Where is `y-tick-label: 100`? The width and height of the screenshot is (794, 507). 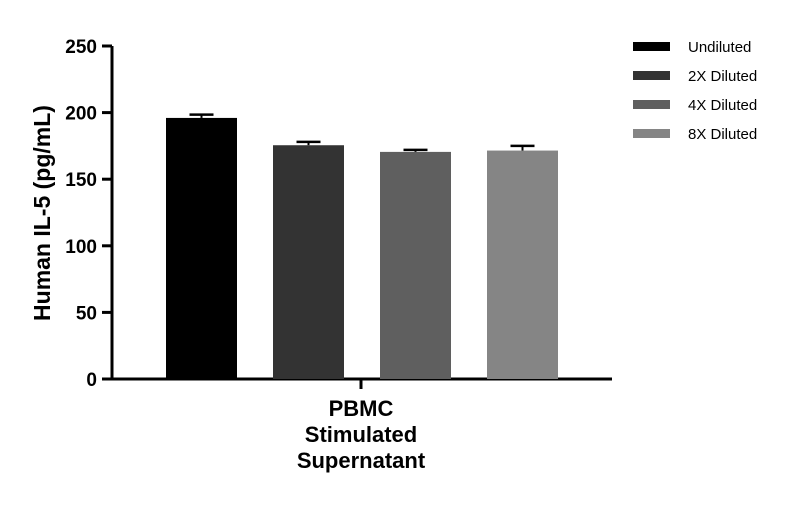 y-tick-label: 100 is located at coordinates (81, 247).